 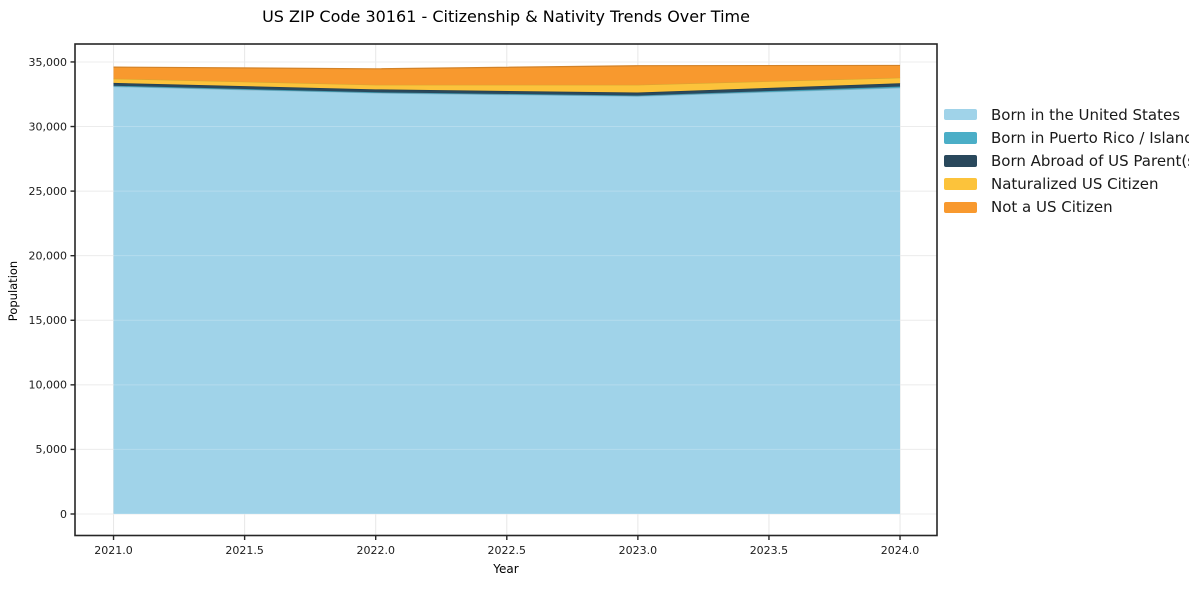 I want to click on y-tick-label: 10,000, so click(x=48, y=385).